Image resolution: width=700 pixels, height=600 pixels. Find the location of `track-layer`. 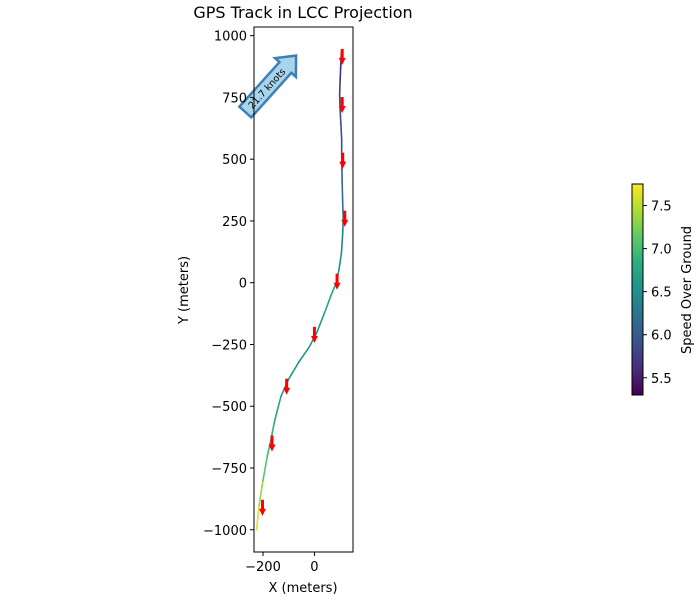

track-layer is located at coordinates (300, 290).